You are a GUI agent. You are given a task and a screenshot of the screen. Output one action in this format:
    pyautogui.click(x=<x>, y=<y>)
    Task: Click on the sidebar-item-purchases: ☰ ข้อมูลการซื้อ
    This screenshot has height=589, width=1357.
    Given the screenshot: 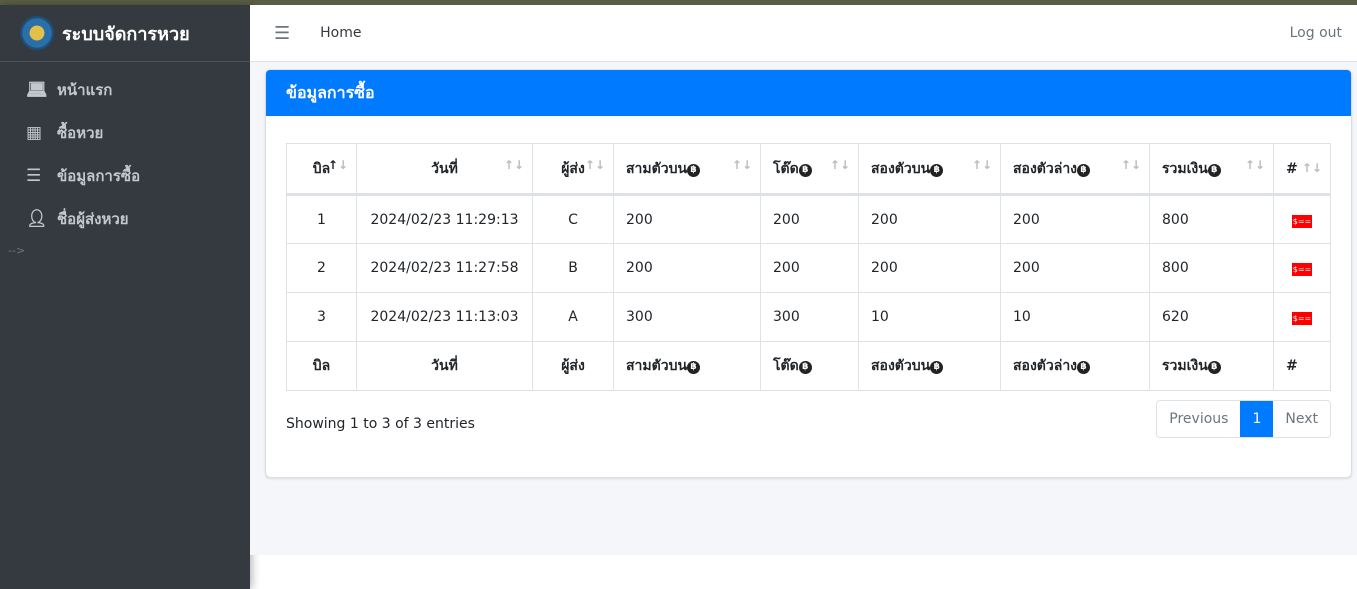 What is the action you would take?
    pyautogui.click(x=125, y=175)
    